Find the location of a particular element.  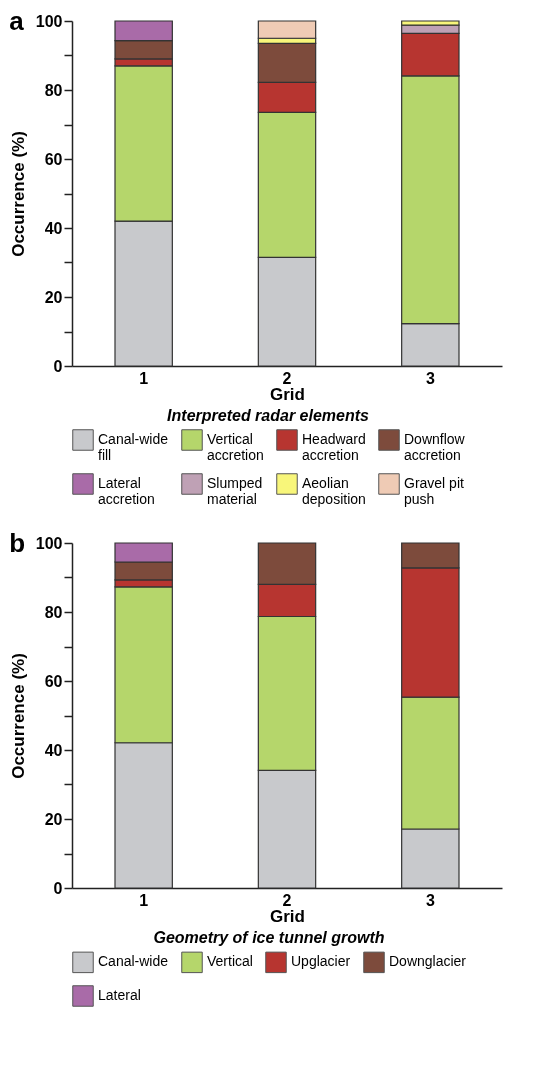

legend-label: Downflow accretion is located at coordinates (435, 447).